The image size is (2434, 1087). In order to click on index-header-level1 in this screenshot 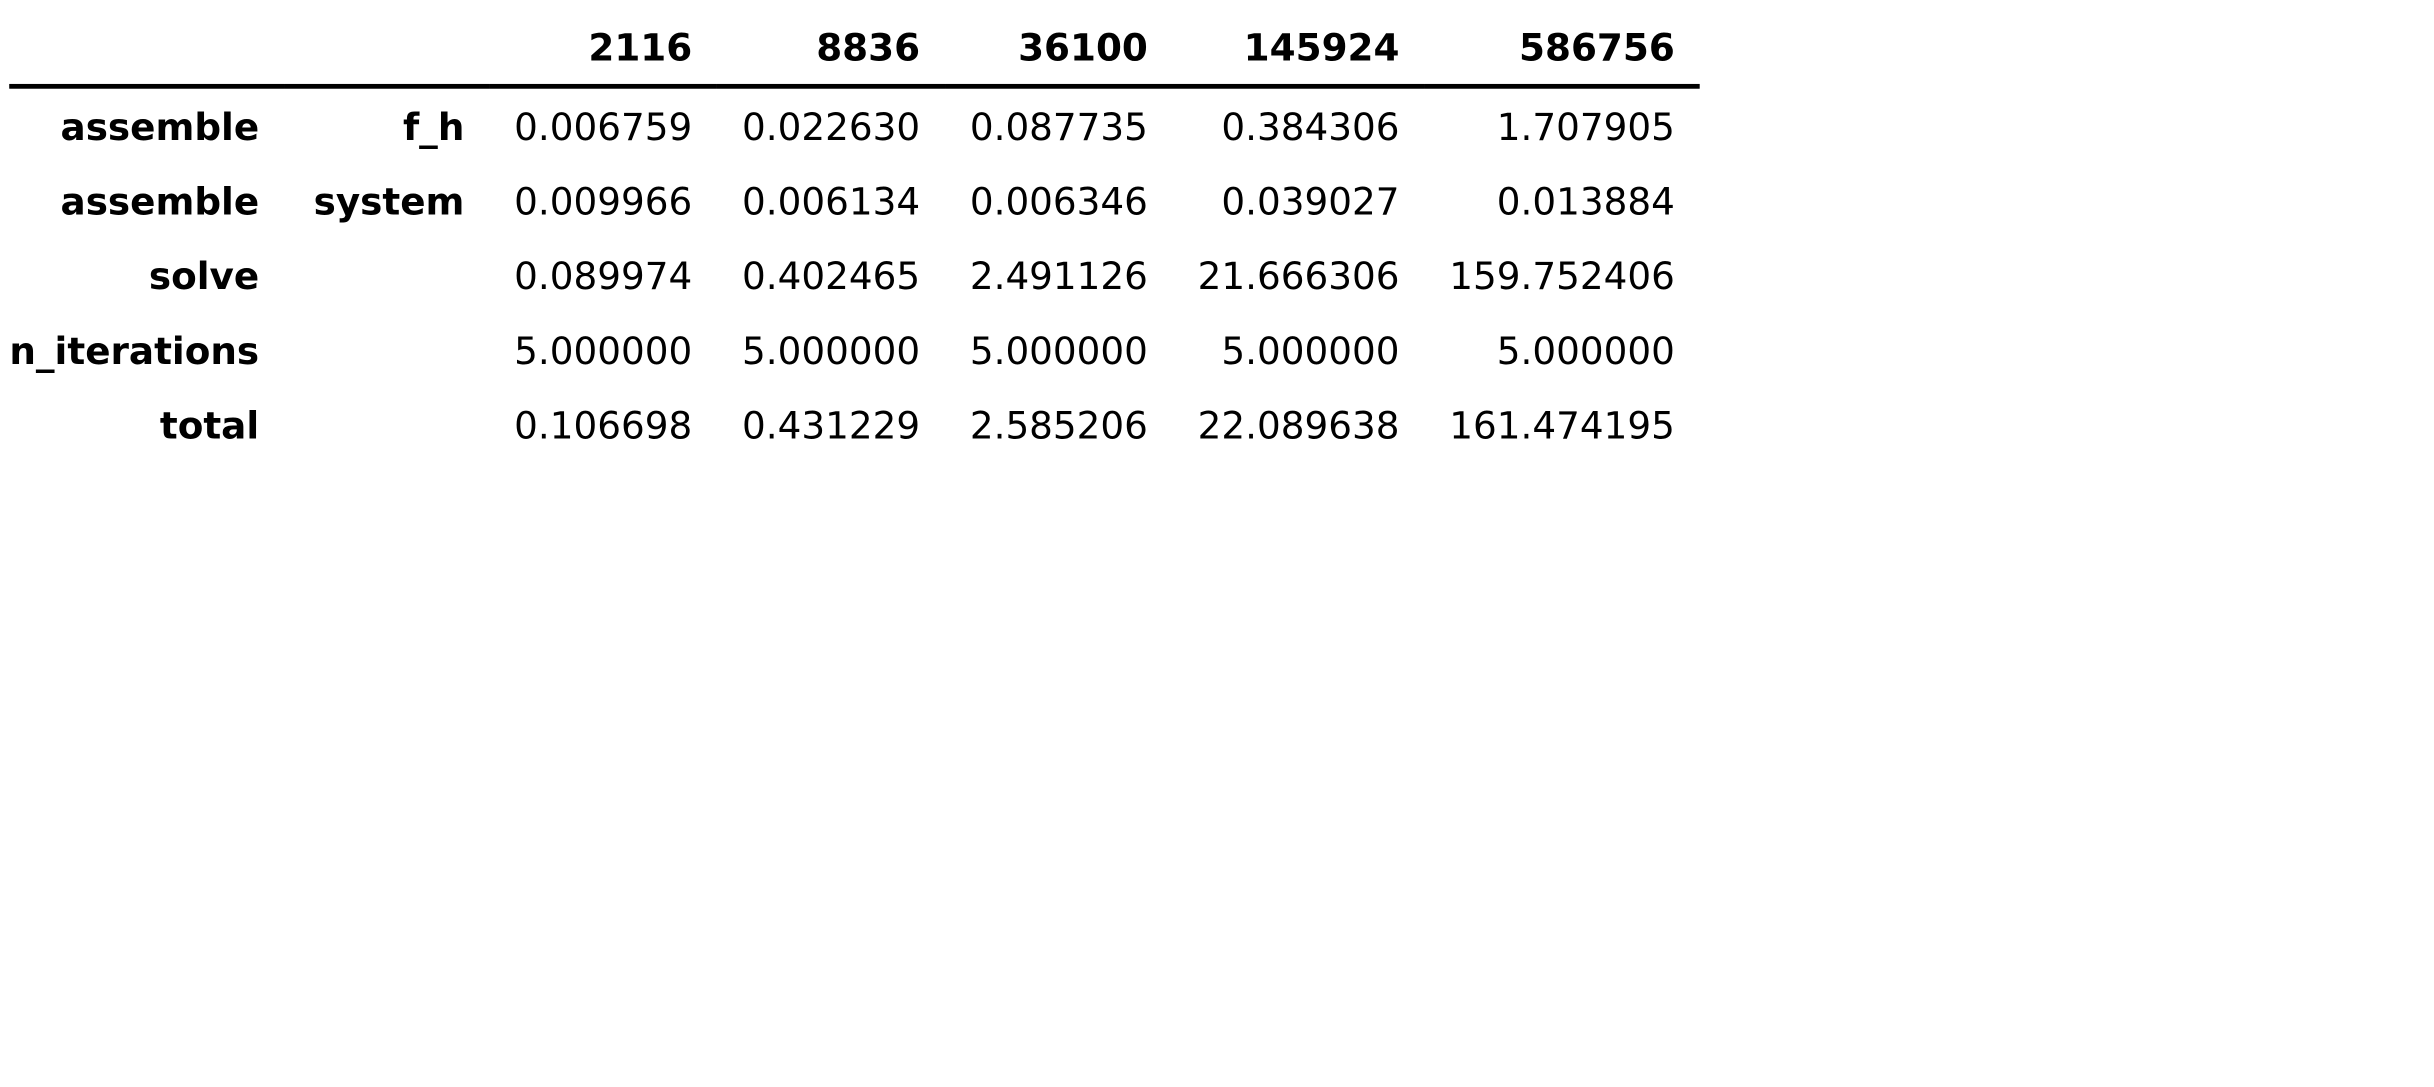, I will do `click(387, 49)`.